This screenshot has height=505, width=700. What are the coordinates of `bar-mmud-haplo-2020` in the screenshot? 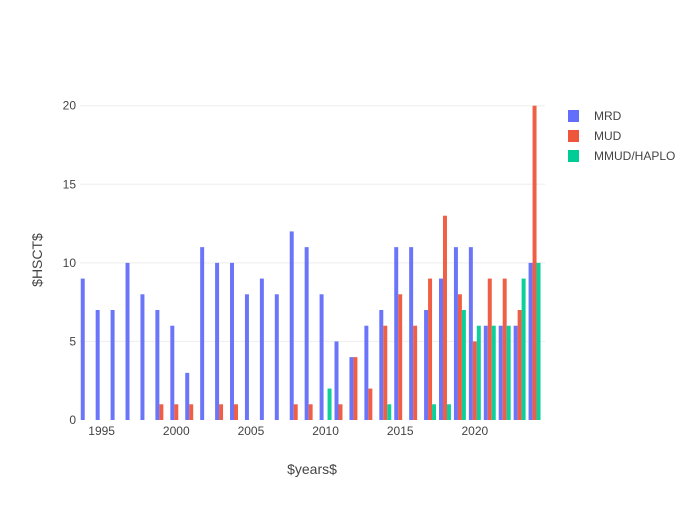 It's located at (478, 372).